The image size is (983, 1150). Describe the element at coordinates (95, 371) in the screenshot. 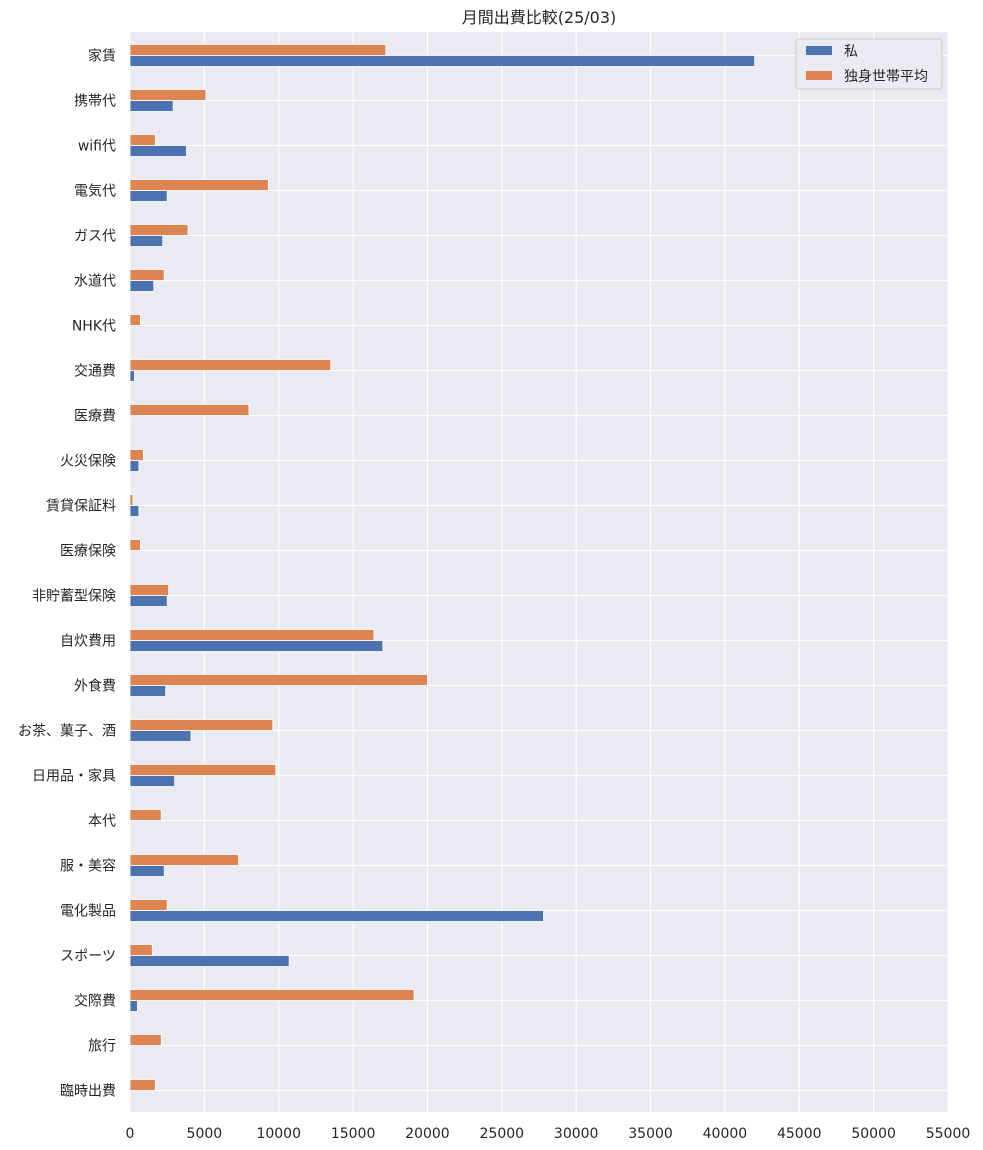

I see `category-label: 交通費` at that location.